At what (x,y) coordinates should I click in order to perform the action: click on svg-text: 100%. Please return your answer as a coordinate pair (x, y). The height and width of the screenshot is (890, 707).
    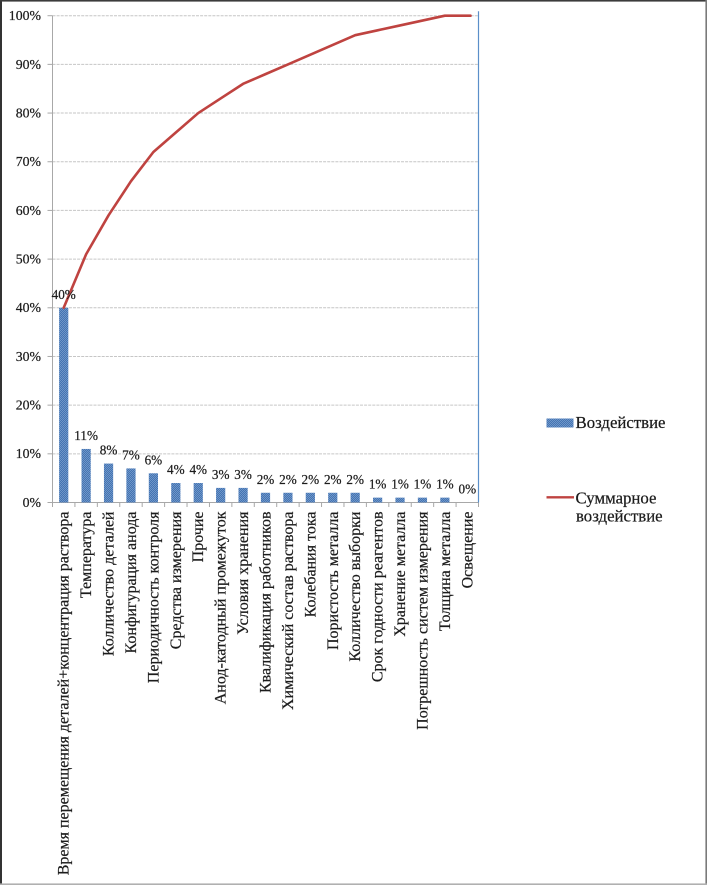
    Looking at the image, I should click on (25, 15).